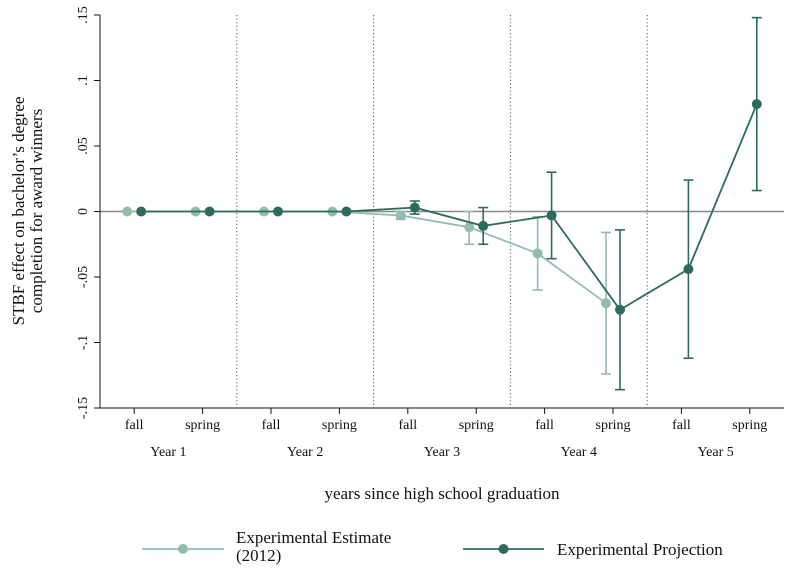 This screenshot has width=798, height=573. I want to click on y-axis-title-line: completion for award winners, so click(36, 211).